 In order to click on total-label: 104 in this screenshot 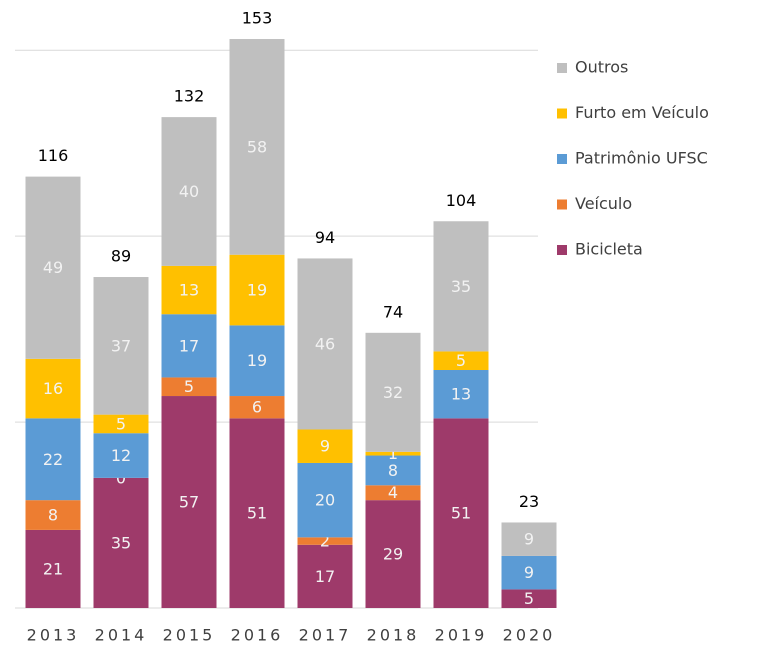, I will do `click(461, 200)`.